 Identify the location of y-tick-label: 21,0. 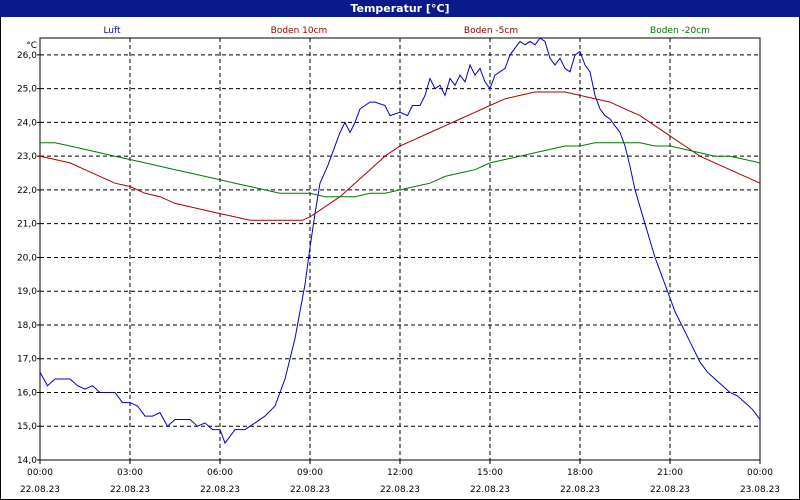
(27, 225).